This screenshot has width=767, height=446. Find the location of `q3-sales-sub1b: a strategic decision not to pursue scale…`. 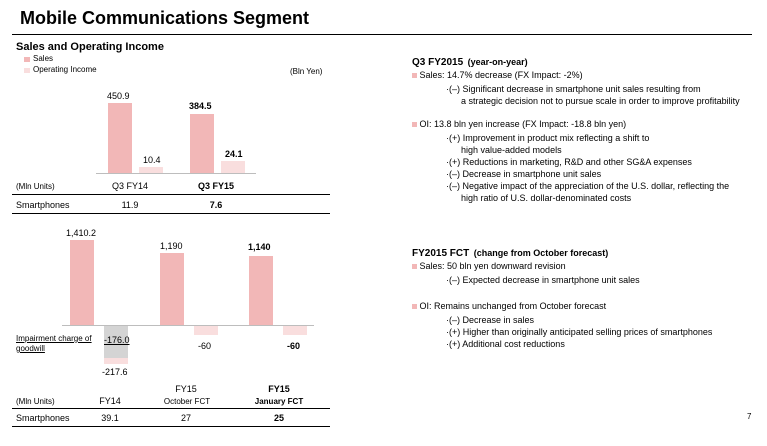

q3-sales-sub1b: a strategic decision not to pursue scale… is located at coordinates (600, 101).